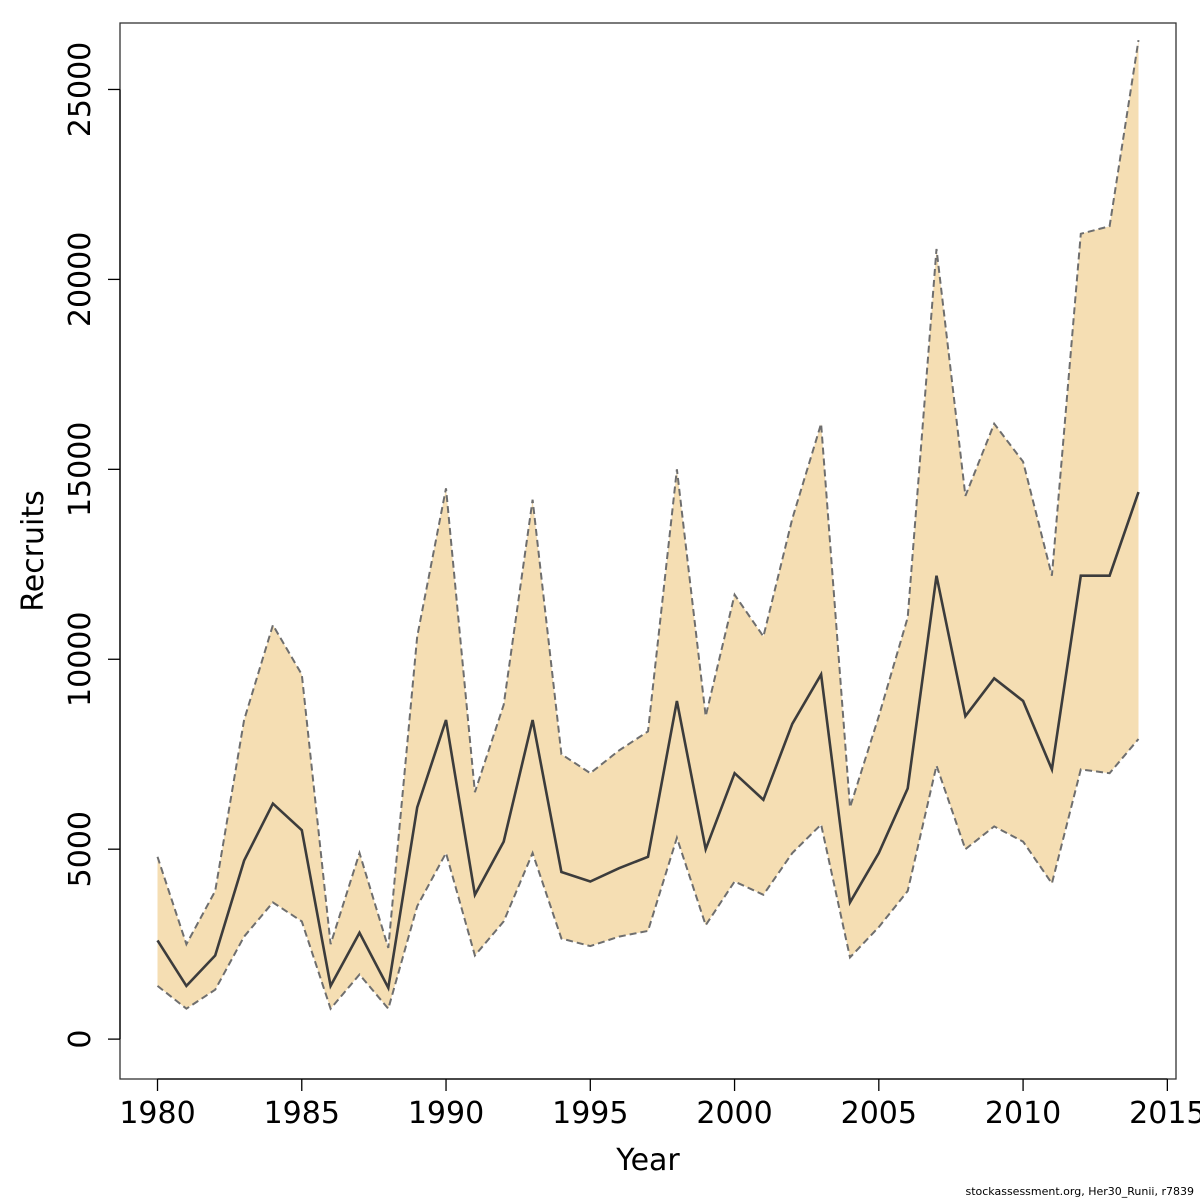  What do you see at coordinates (446, 1113) in the screenshot?
I see `x-tick-label: 1990` at bounding box center [446, 1113].